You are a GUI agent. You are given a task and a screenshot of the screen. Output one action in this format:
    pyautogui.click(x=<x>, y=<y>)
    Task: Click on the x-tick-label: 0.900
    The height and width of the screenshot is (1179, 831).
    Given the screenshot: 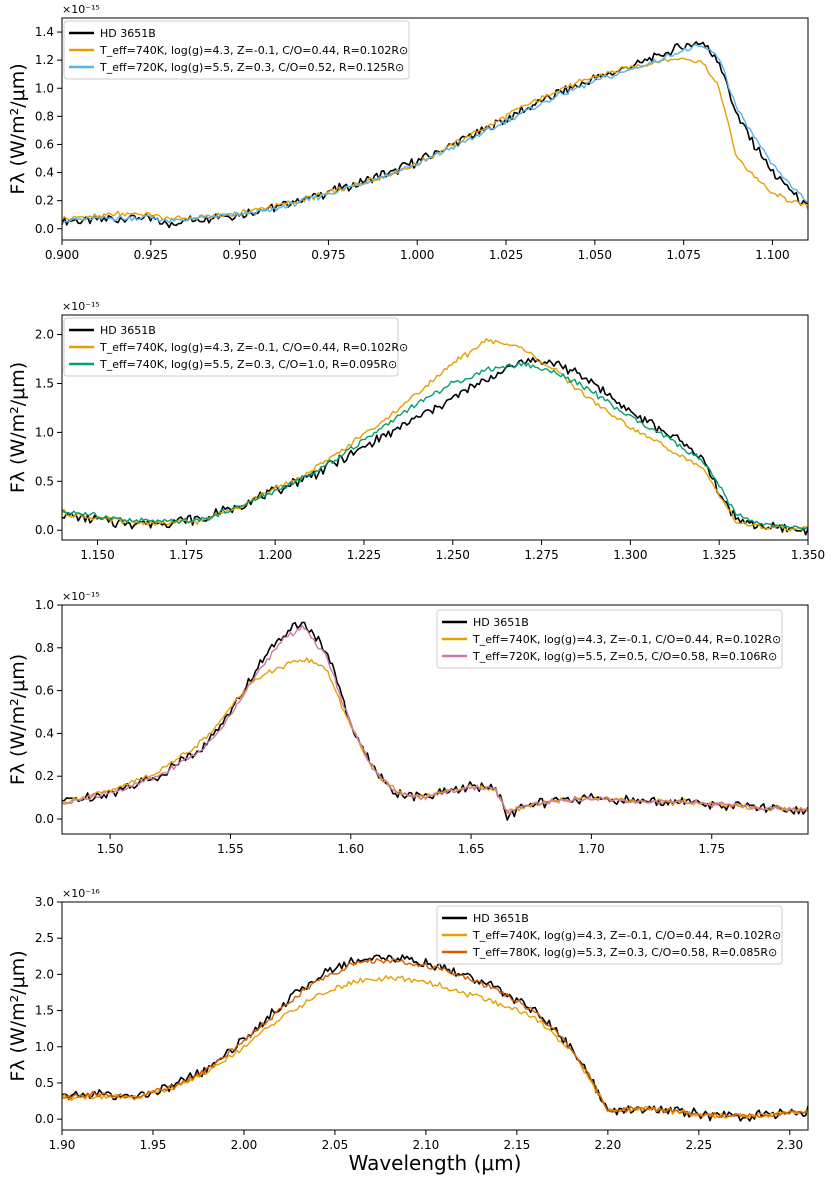 What is the action you would take?
    pyautogui.click(x=62, y=255)
    